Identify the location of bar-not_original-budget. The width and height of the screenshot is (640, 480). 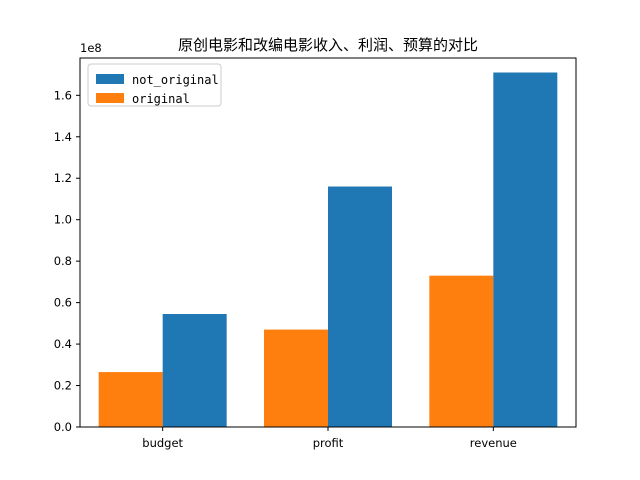
(194, 370).